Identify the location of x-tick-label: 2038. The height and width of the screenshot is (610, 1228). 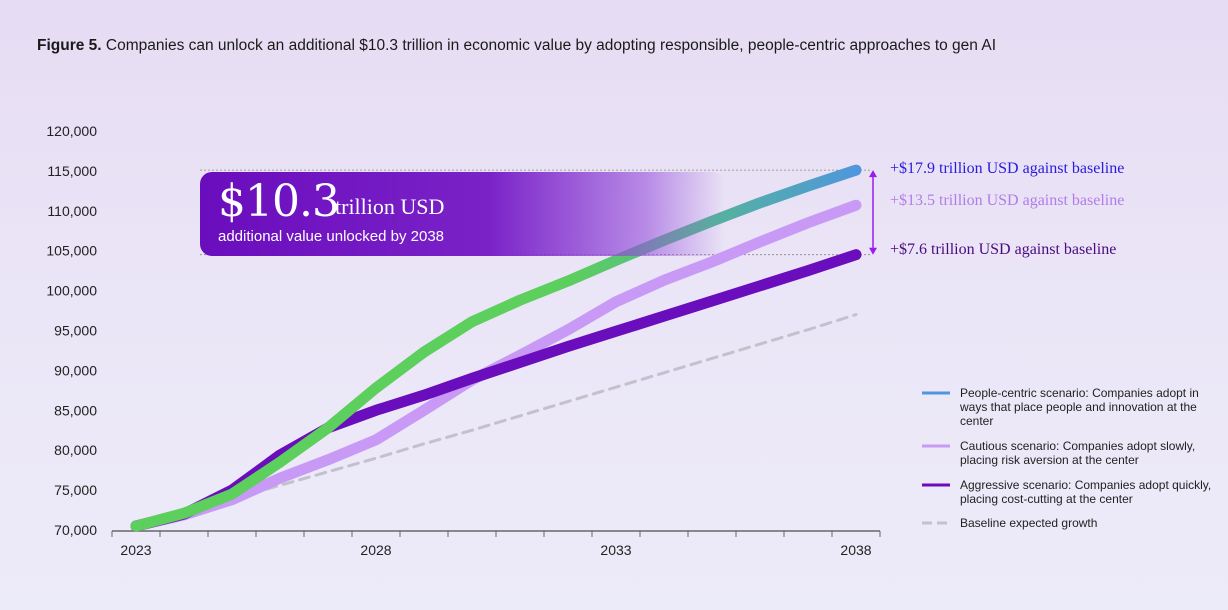
(855, 550).